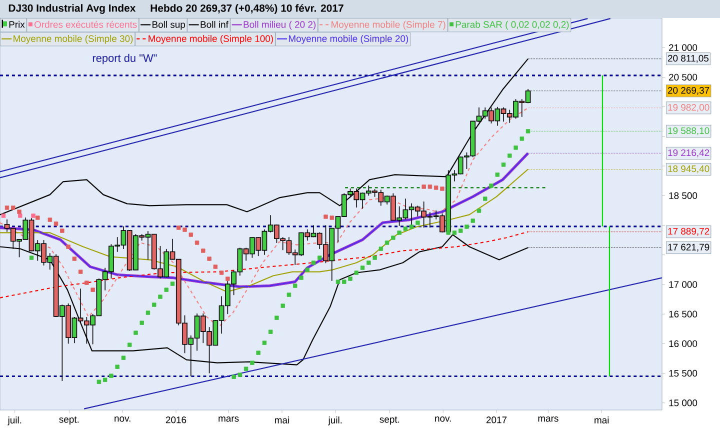 Image resolution: width=720 pixels, height=430 pixels. Describe the element at coordinates (683, 314) in the screenshot. I see `y-tick-label: 16 500` at that location.